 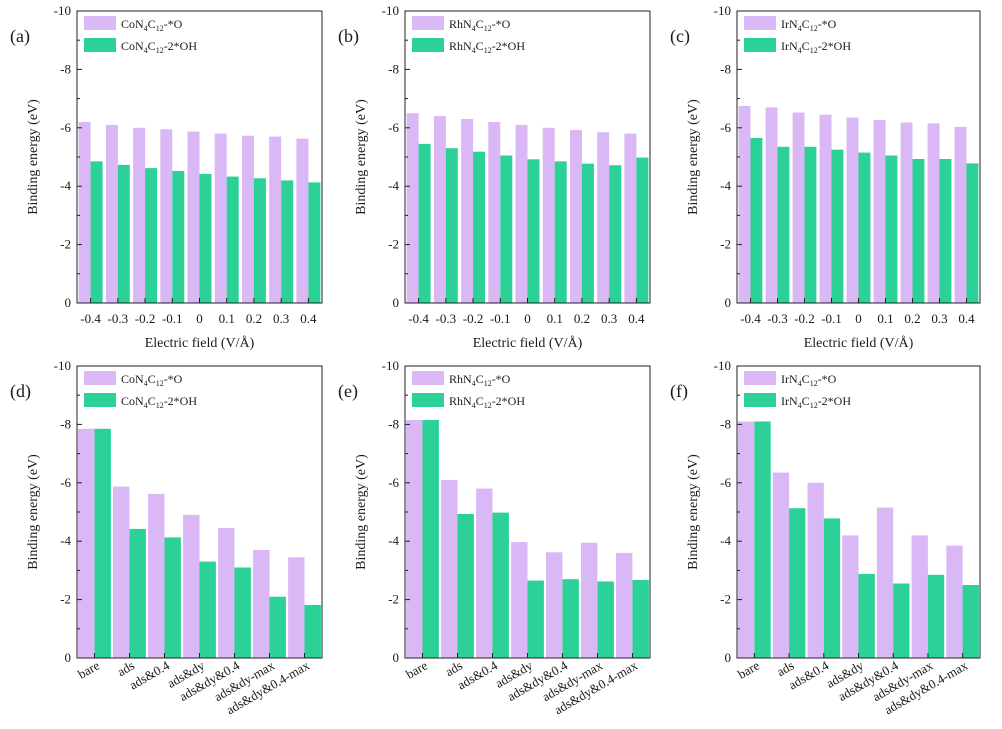 What do you see at coordinates (809, 380) in the screenshot?
I see `legend-label-o: IrN4C12-*O` at bounding box center [809, 380].